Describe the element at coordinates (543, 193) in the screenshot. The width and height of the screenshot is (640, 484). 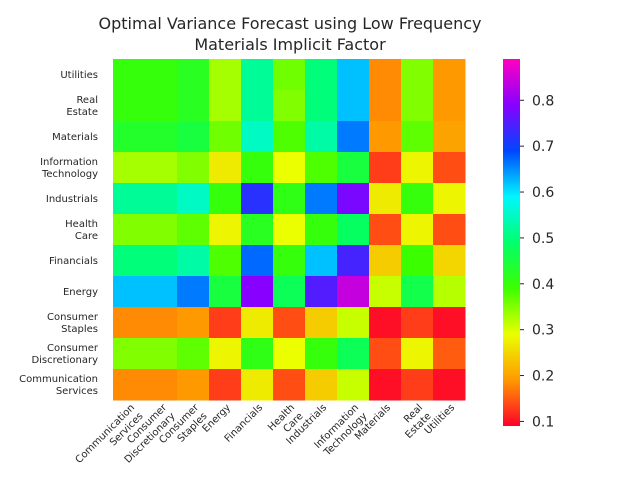
I see `colorbar-tick-label: 0.6` at that location.